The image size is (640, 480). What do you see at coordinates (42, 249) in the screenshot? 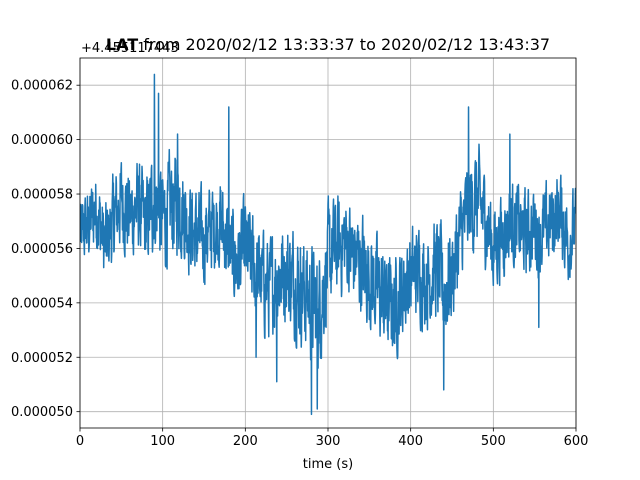
I see `y-tick-label: 0.000056` at bounding box center [42, 249].